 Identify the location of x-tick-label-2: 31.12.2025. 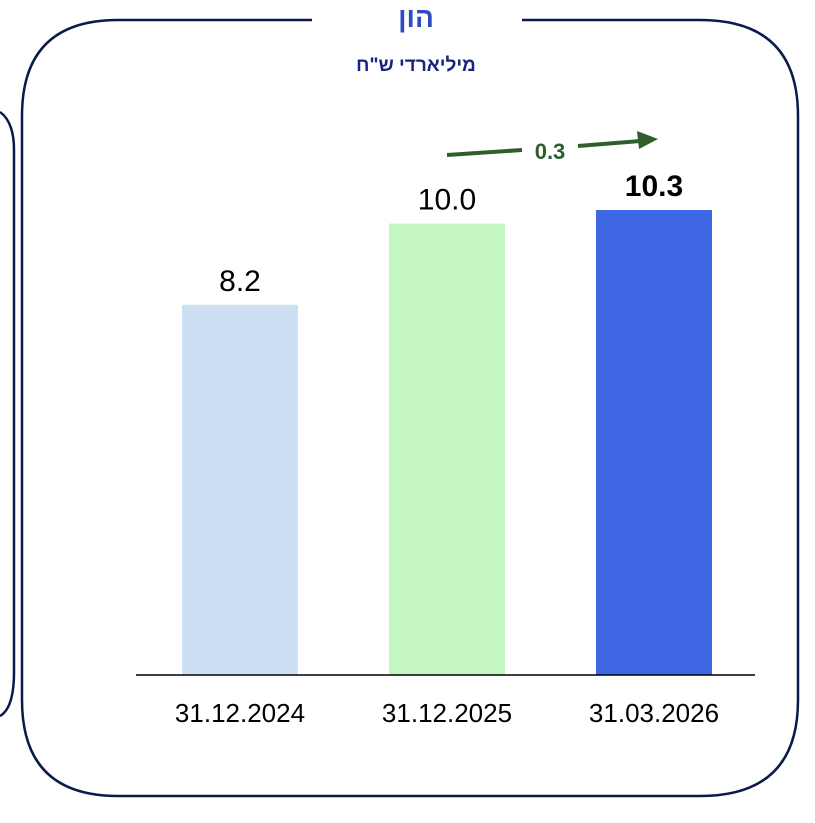
(447, 713).